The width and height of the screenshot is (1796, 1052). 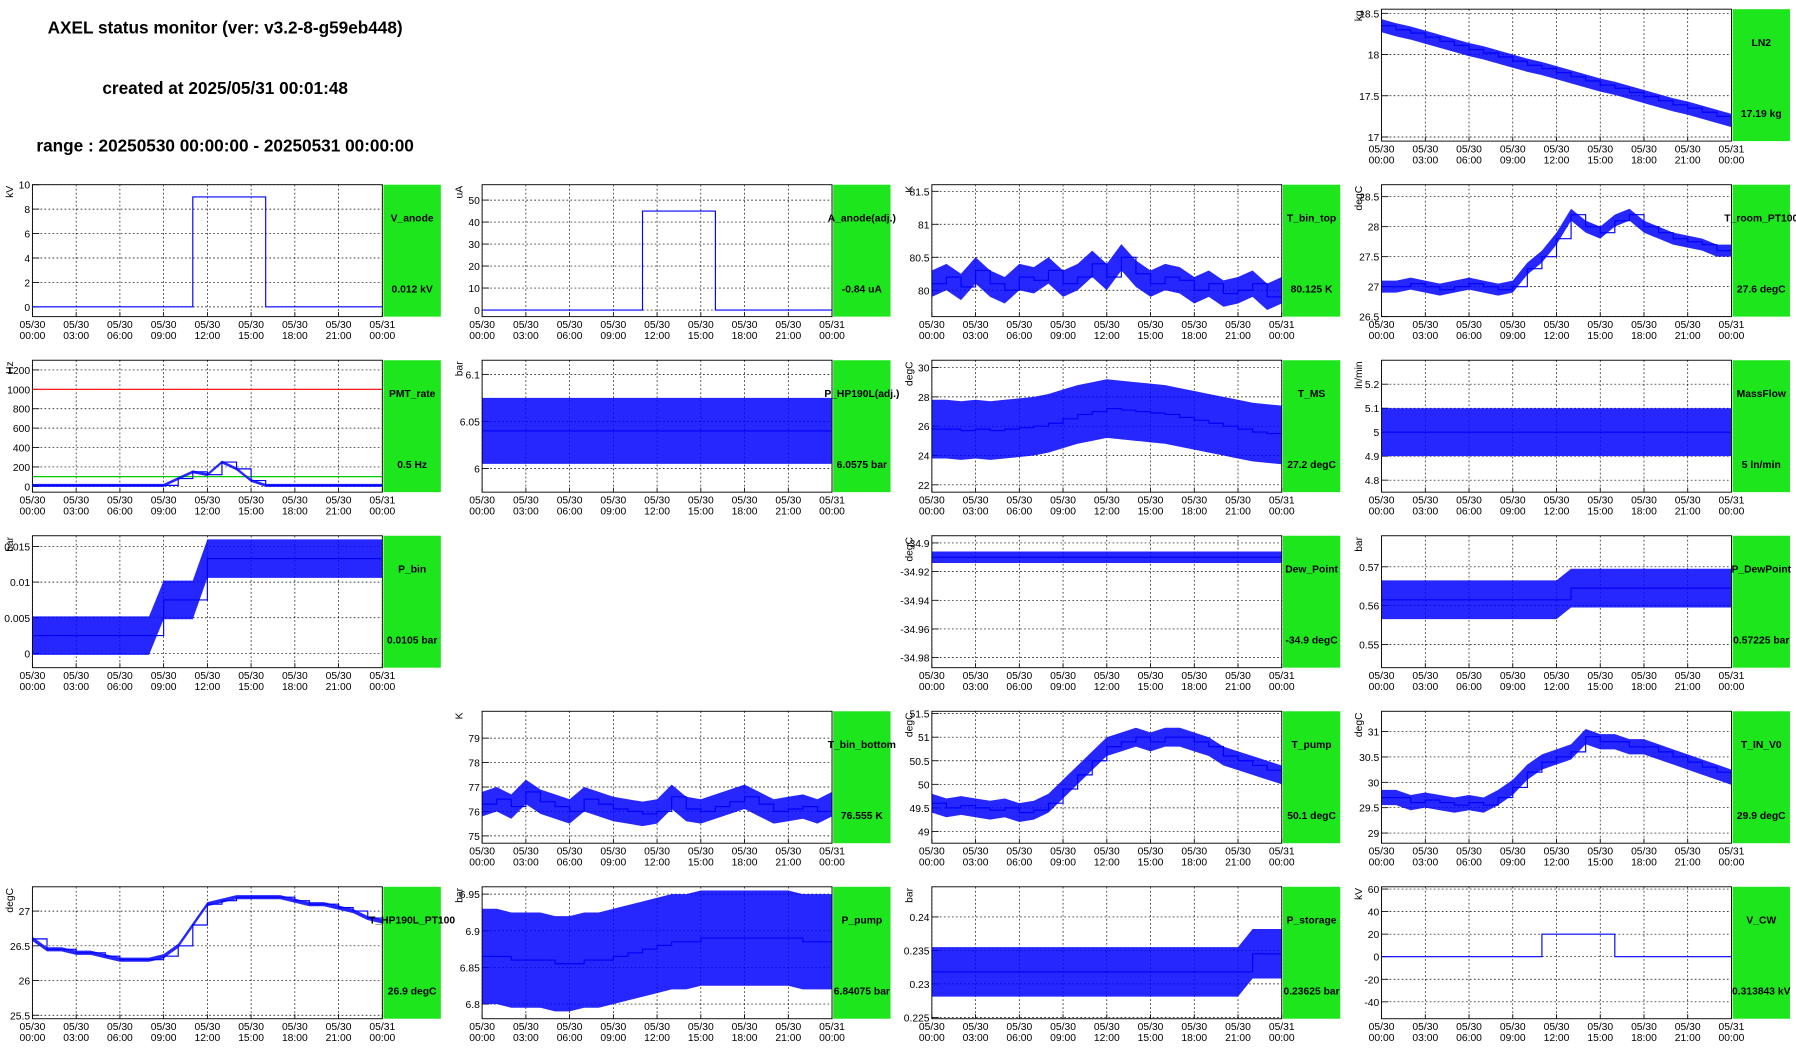 What do you see at coordinates (27, 259) in the screenshot?
I see `y-tick-label: 4` at bounding box center [27, 259].